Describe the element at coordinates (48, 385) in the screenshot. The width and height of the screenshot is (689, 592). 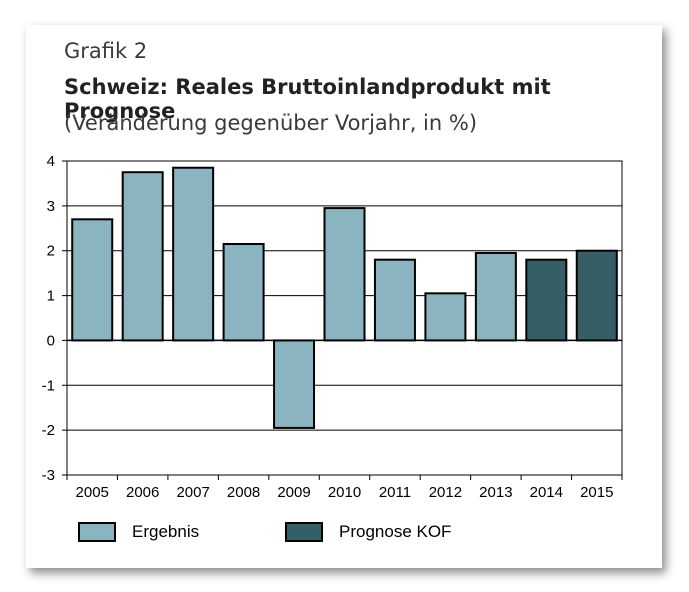
I see `y-tick-label: -1` at that location.